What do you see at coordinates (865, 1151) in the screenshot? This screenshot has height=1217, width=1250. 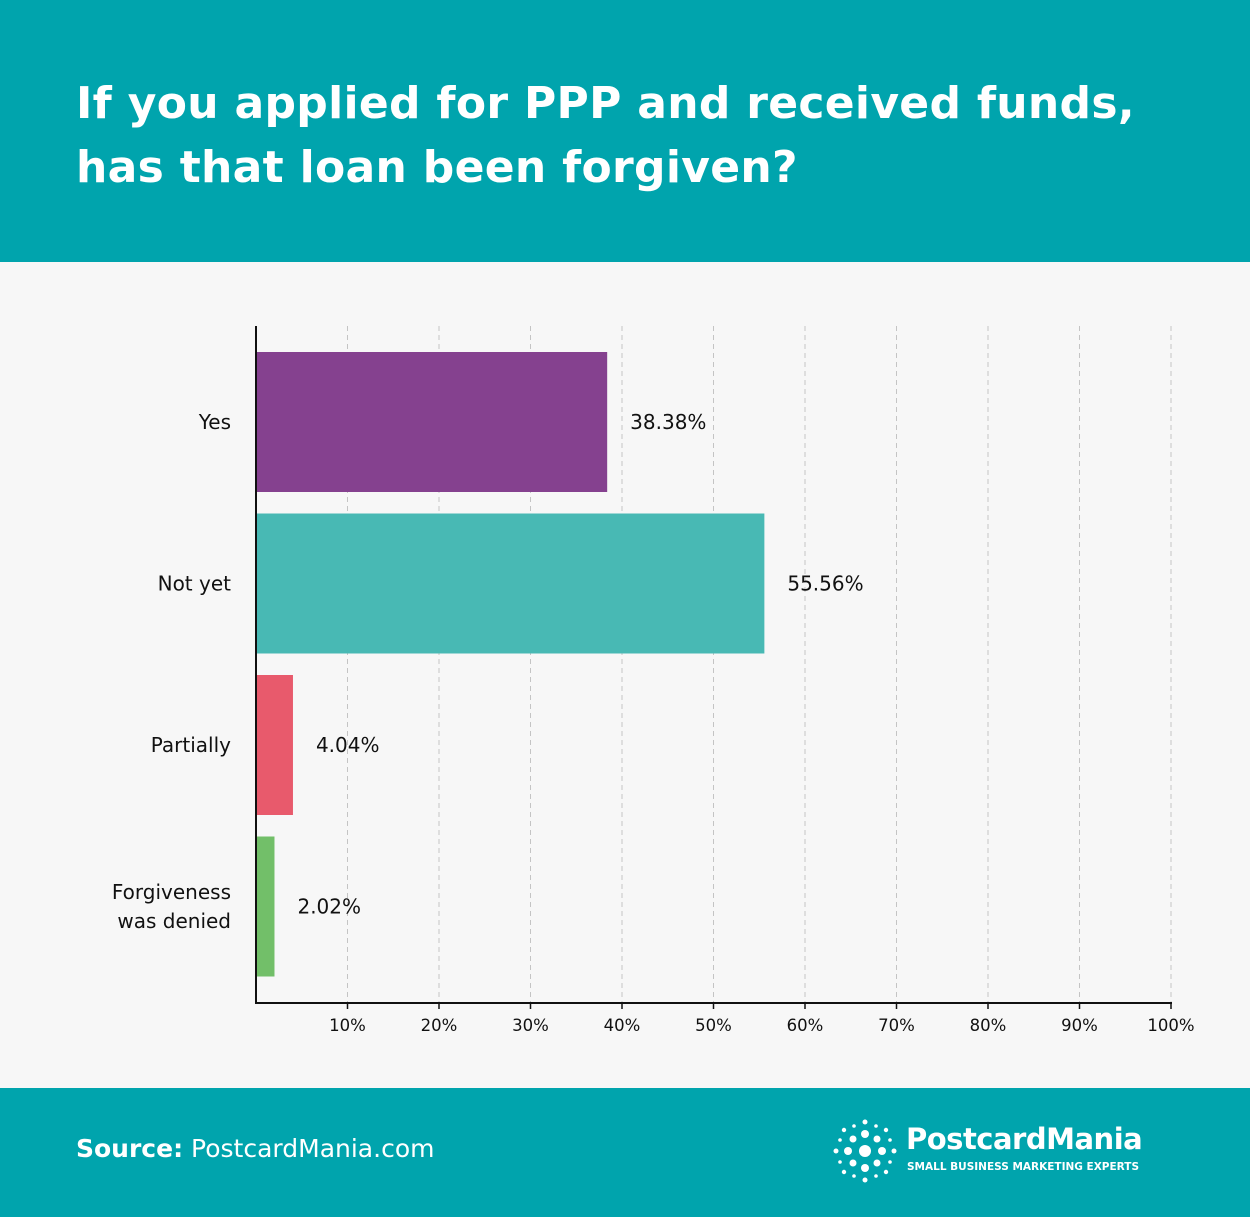 I see `starburst-logo-icon` at bounding box center [865, 1151].